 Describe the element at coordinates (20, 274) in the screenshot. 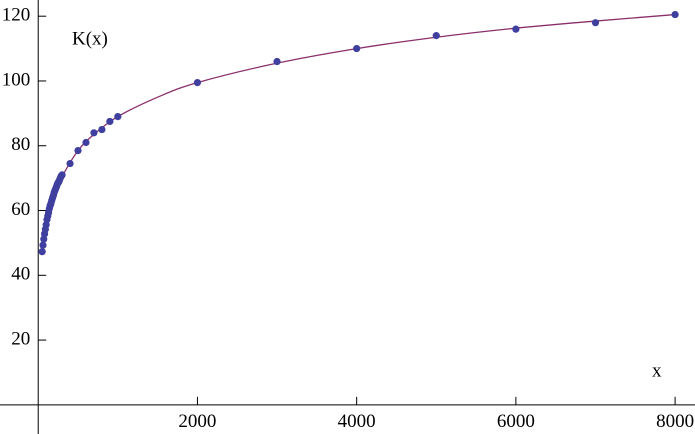

I see `y-tick-label: 40` at that location.